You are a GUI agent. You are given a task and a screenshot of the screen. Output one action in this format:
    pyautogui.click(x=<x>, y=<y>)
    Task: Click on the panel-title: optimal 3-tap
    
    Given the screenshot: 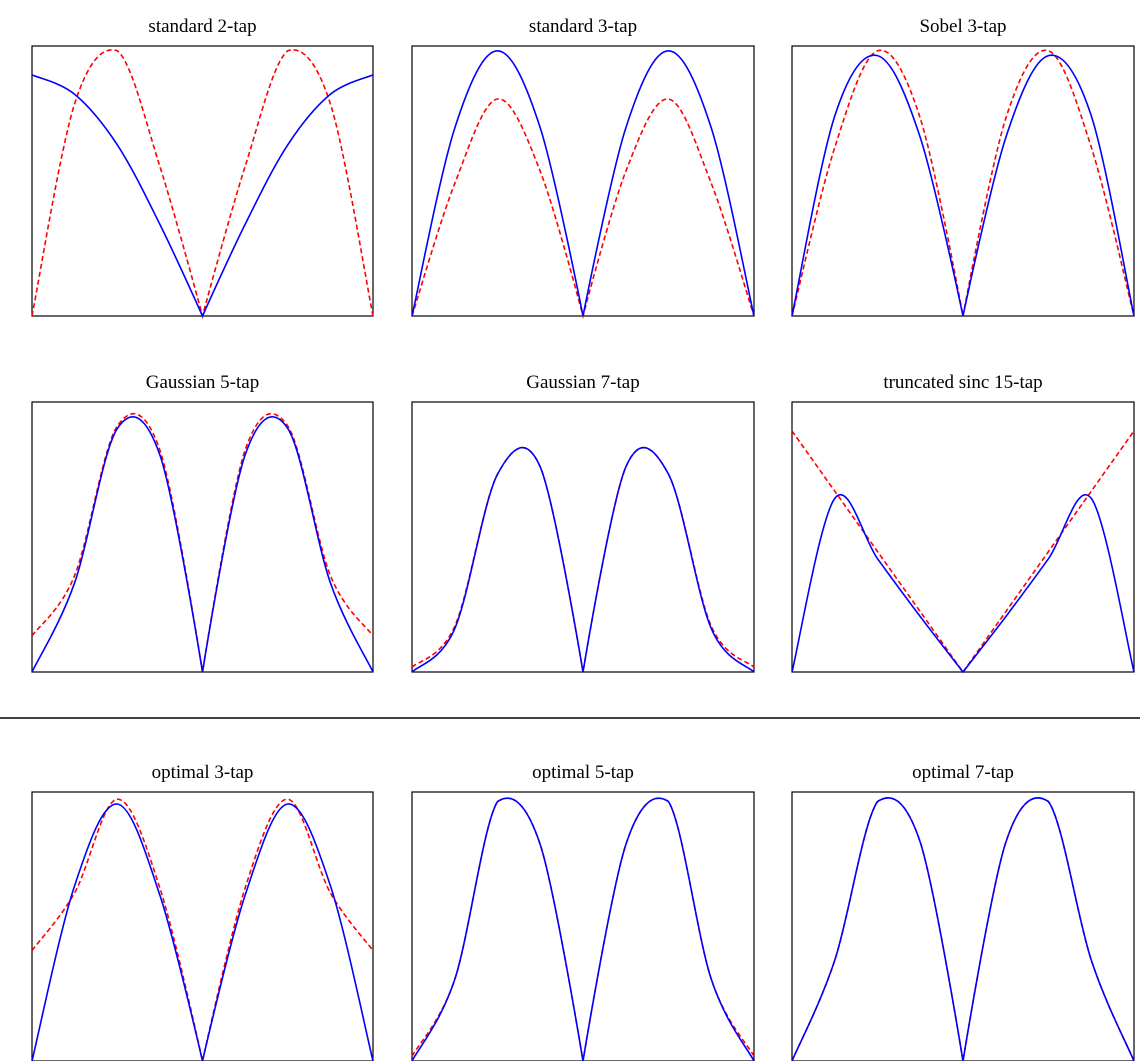 What is the action you would take?
    pyautogui.click(x=203, y=772)
    